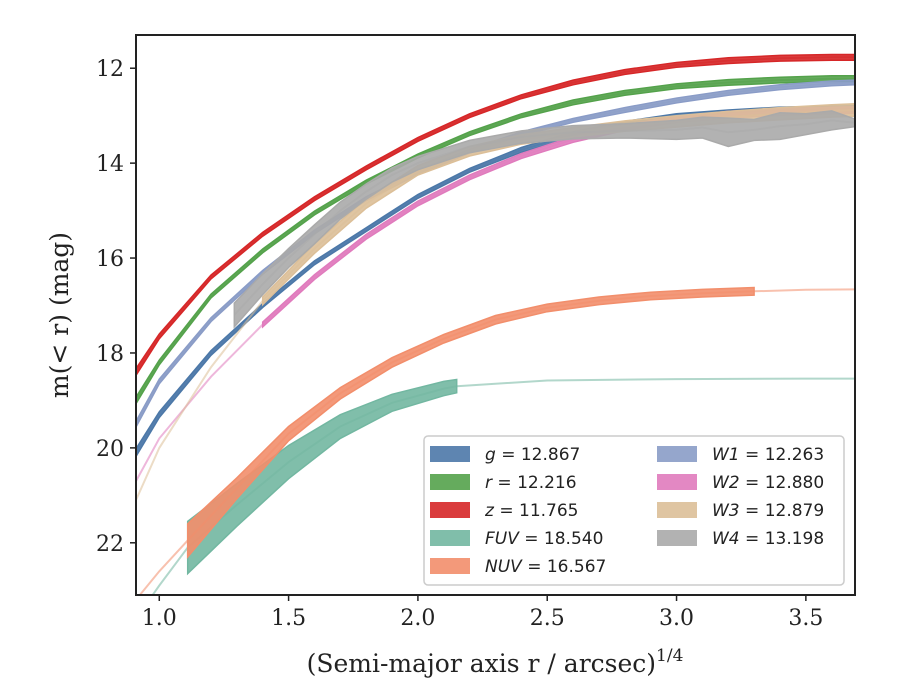  What do you see at coordinates (794, 455) in the screenshot?
I see `legend-series-value-number: 12.263` at bounding box center [794, 455].